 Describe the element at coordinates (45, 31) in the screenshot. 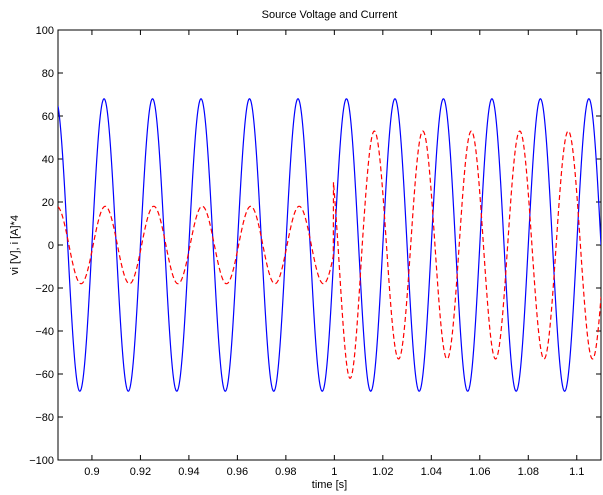

I see `y-tick-label: 100` at that location.